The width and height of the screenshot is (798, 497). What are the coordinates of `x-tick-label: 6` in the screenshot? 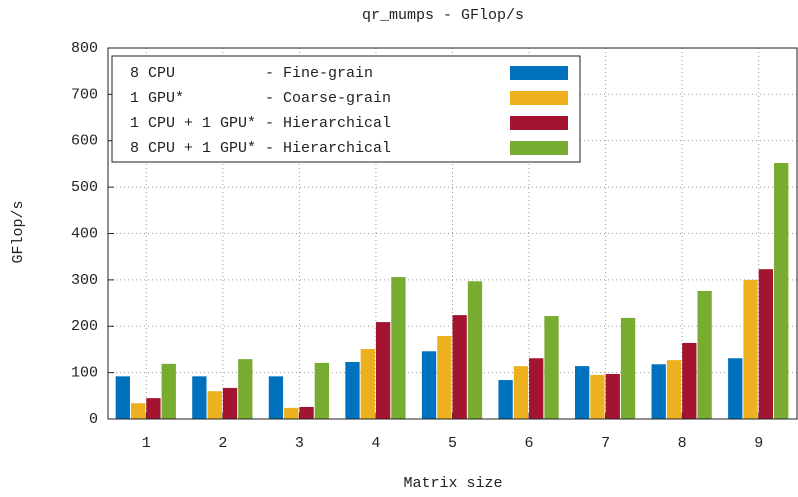 It's located at (529, 443).